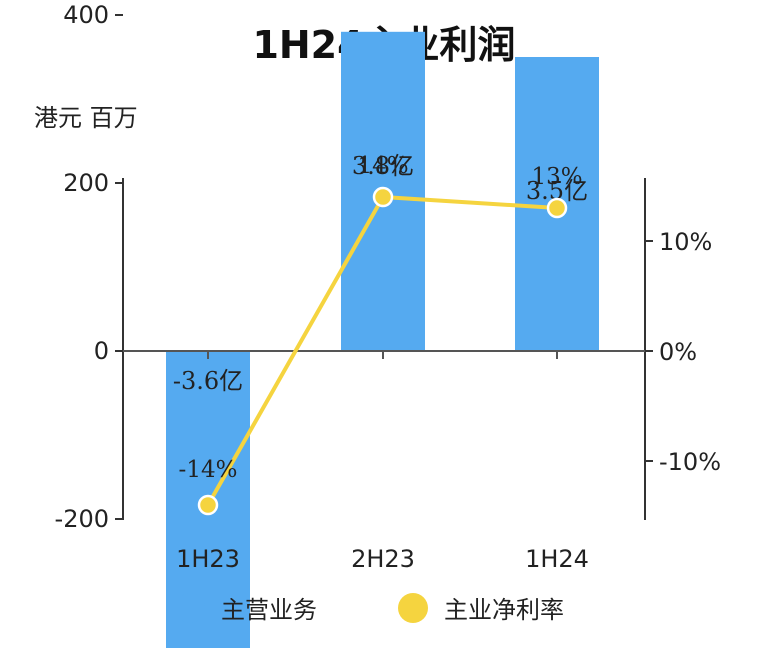  What do you see at coordinates (208, 559) in the screenshot?
I see `x-tick-label: 1H23` at bounding box center [208, 559].